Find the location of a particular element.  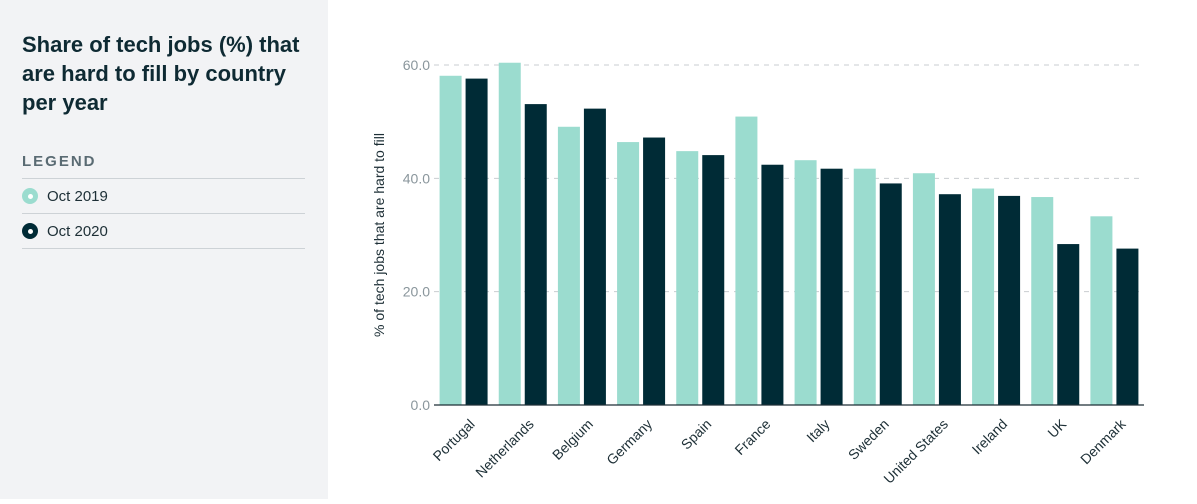

legend-item-oct-2019: Oct 2019 is located at coordinates (163, 196).